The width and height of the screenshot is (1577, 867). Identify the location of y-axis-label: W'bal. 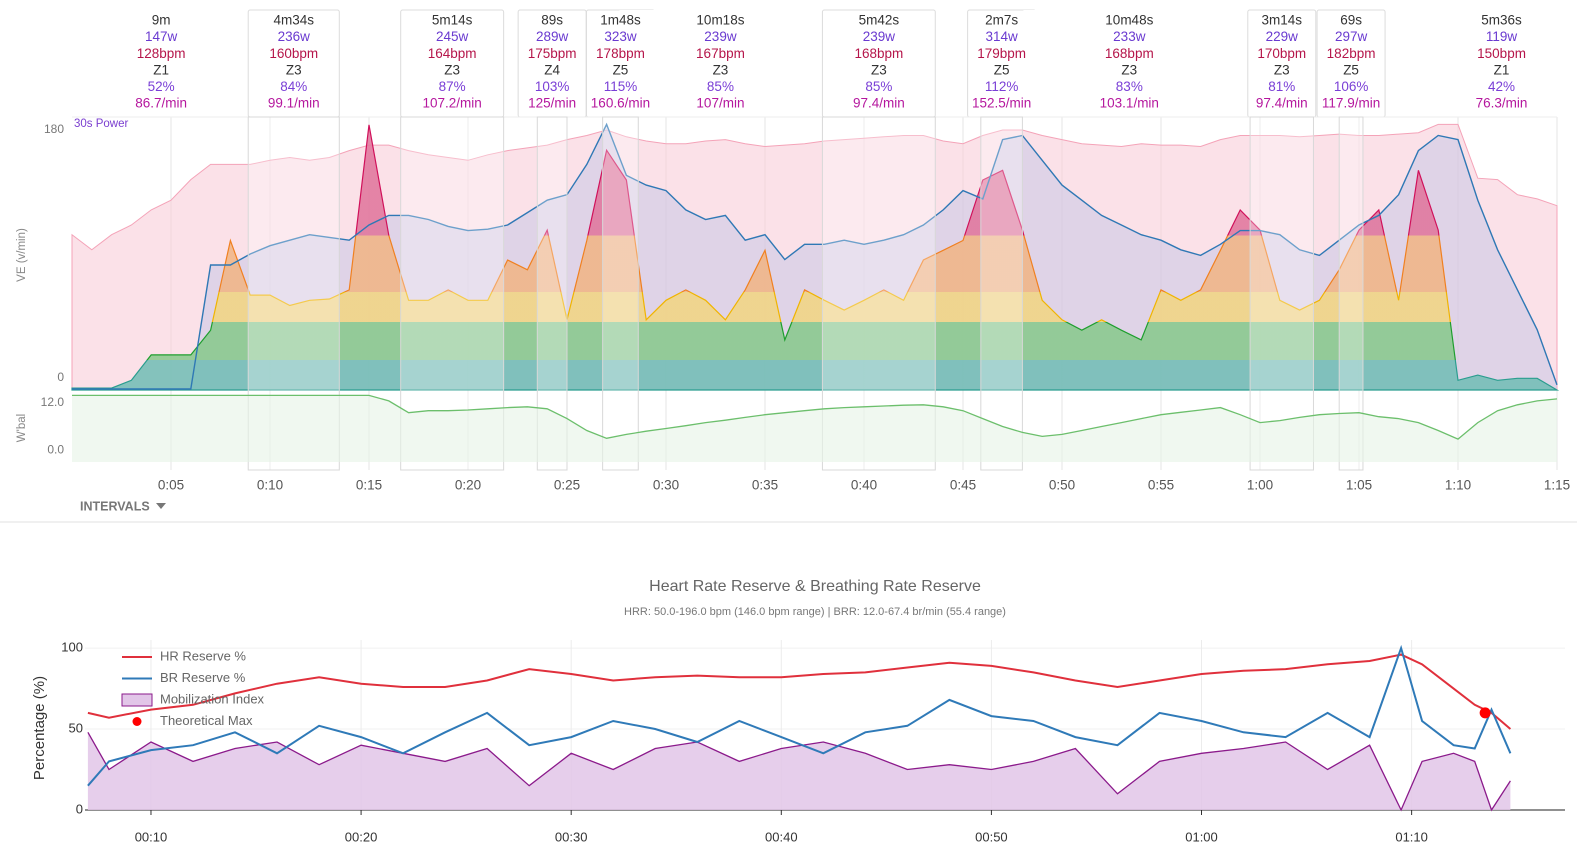
(22, 428).